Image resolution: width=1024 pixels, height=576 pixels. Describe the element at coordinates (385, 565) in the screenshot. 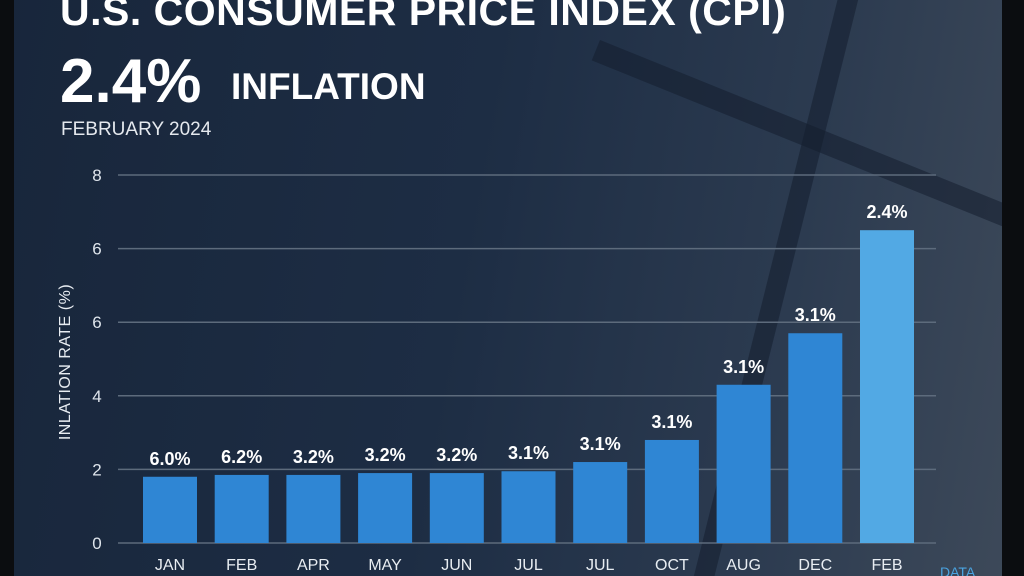

I see `x-tick-label: MAY` at that location.